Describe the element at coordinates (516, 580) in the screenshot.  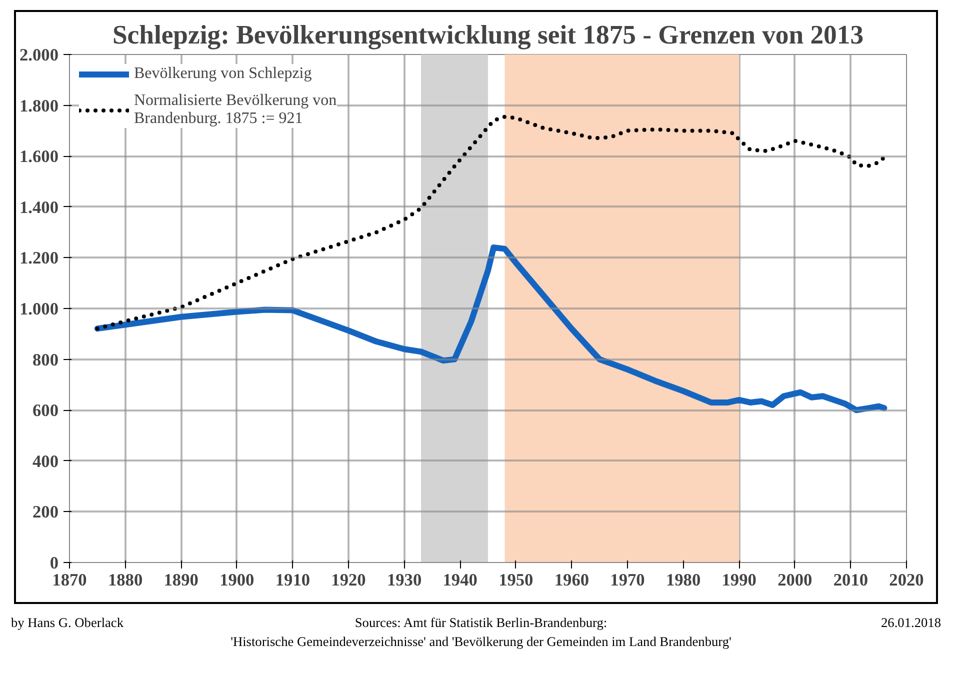
I see `x-tick-label: 1950` at that location.